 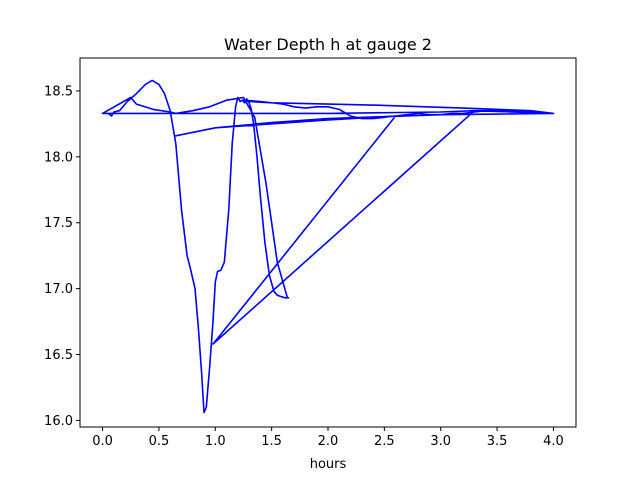 What do you see at coordinates (553, 441) in the screenshot?
I see `x-tick-label: 4.0` at bounding box center [553, 441].